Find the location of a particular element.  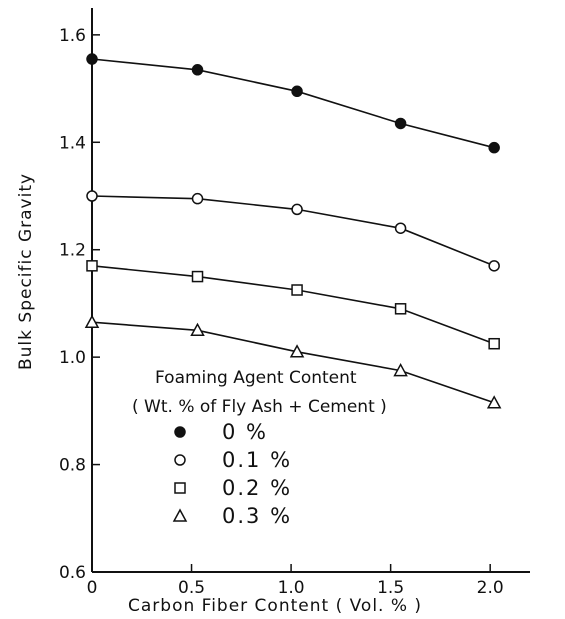

y-tick-label: 1.0 is located at coordinates (72, 358).